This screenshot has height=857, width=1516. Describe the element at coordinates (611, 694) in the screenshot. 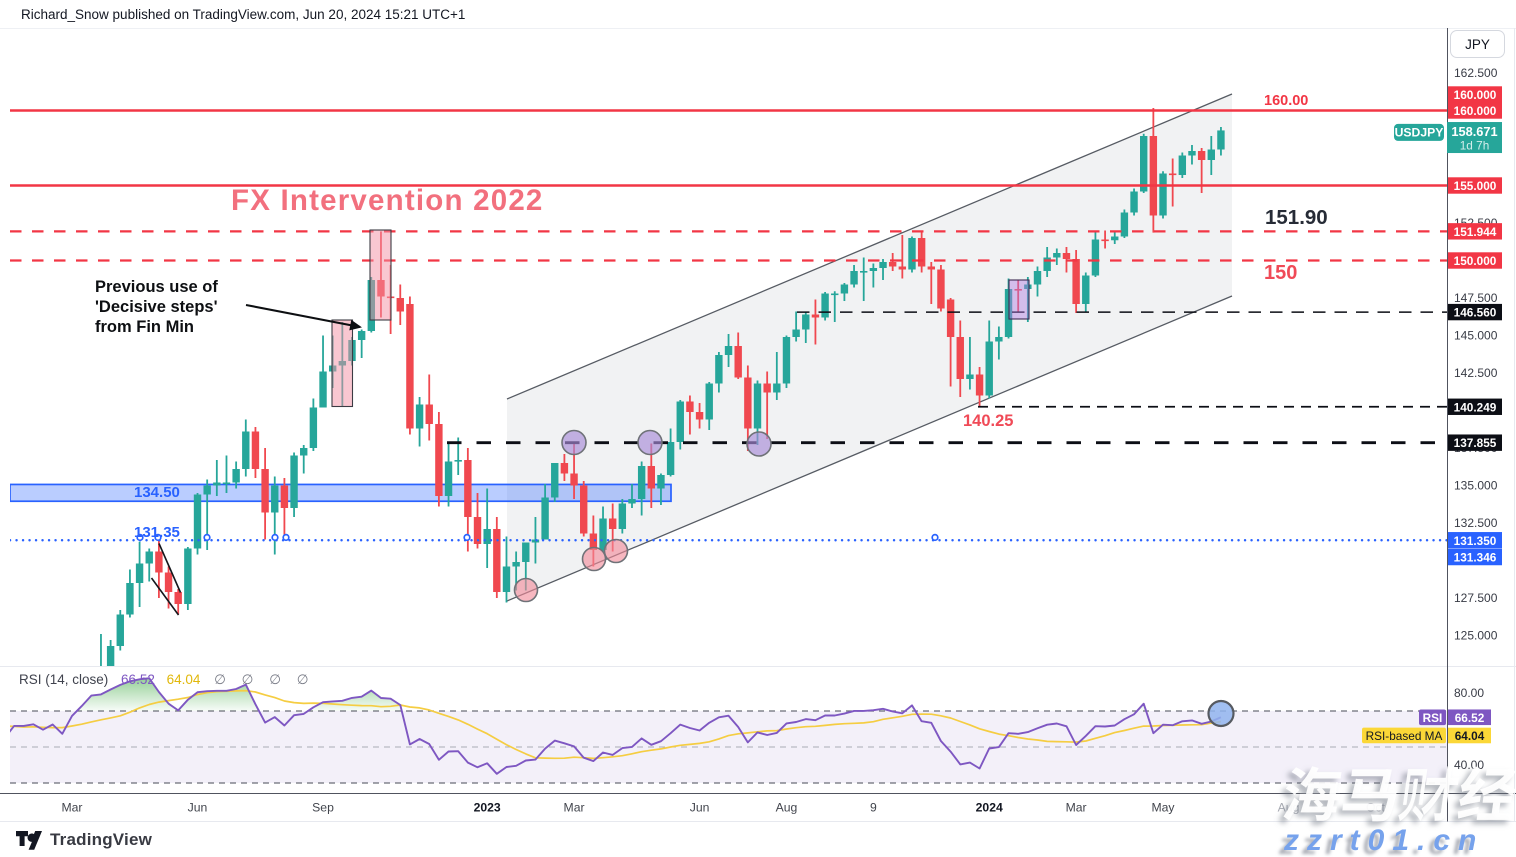

I see `rsi-overbought-fill` at that location.